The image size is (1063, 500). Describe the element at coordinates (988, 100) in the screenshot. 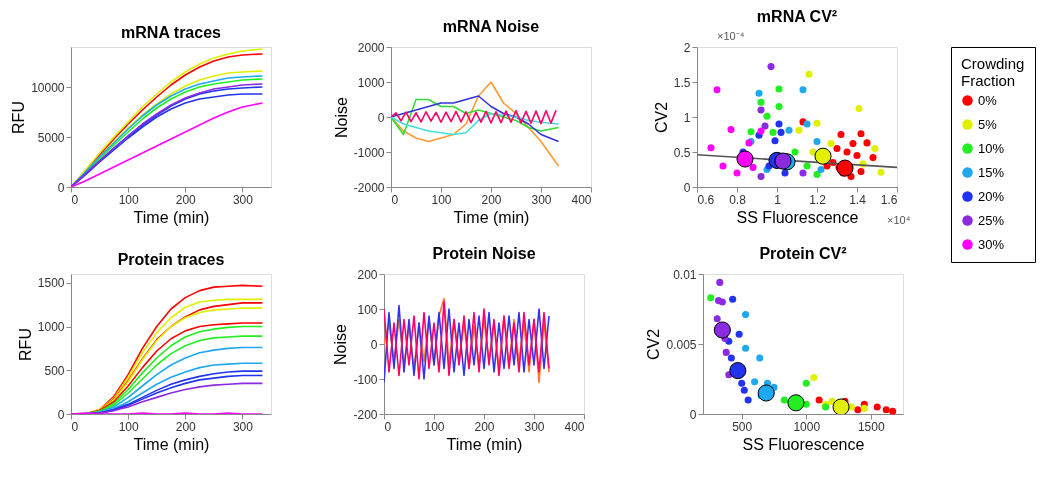

I see `legend-label: 0%` at that location.